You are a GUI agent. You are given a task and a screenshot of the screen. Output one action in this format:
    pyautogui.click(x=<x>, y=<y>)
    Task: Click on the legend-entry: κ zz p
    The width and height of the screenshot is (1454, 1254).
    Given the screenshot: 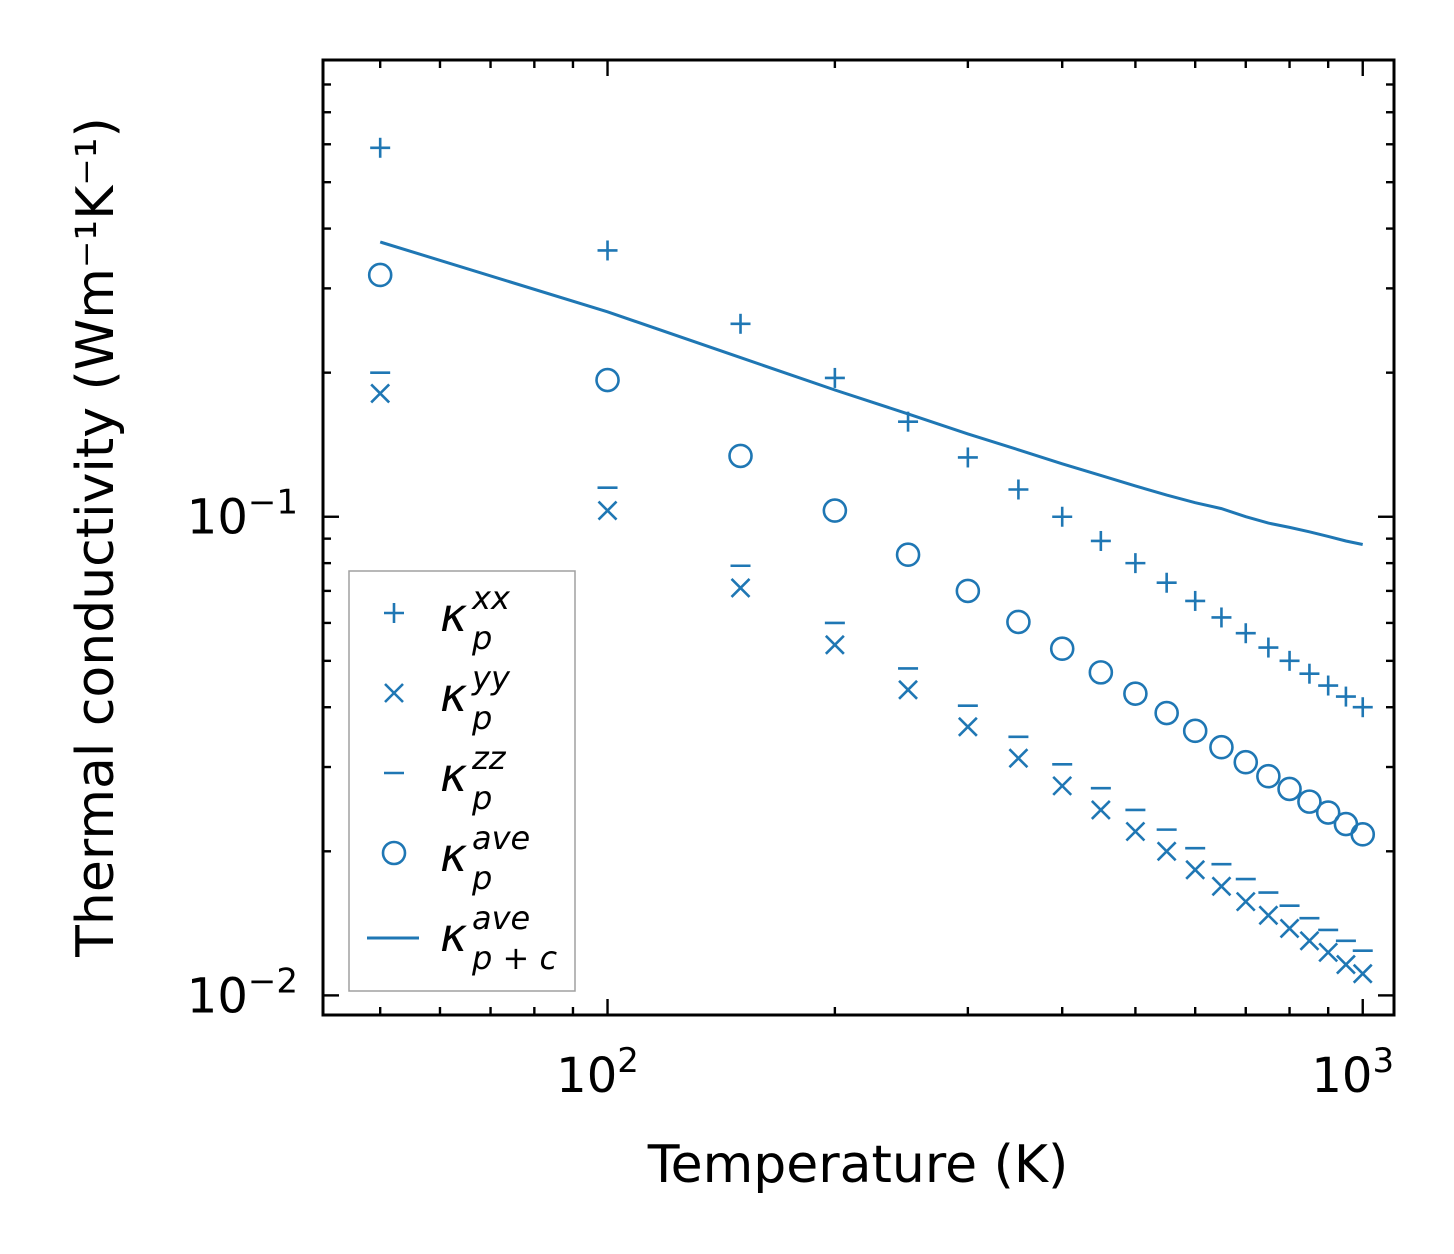 What is the action you would take?
    pyautogui.click(x=445, y=778)
    